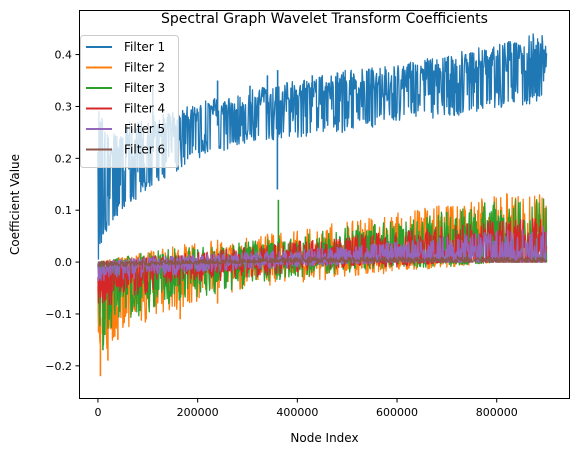  Describe the element at coordinates (144, 150) in the screenshot. I see `legend-label: Filter 6` at that location.